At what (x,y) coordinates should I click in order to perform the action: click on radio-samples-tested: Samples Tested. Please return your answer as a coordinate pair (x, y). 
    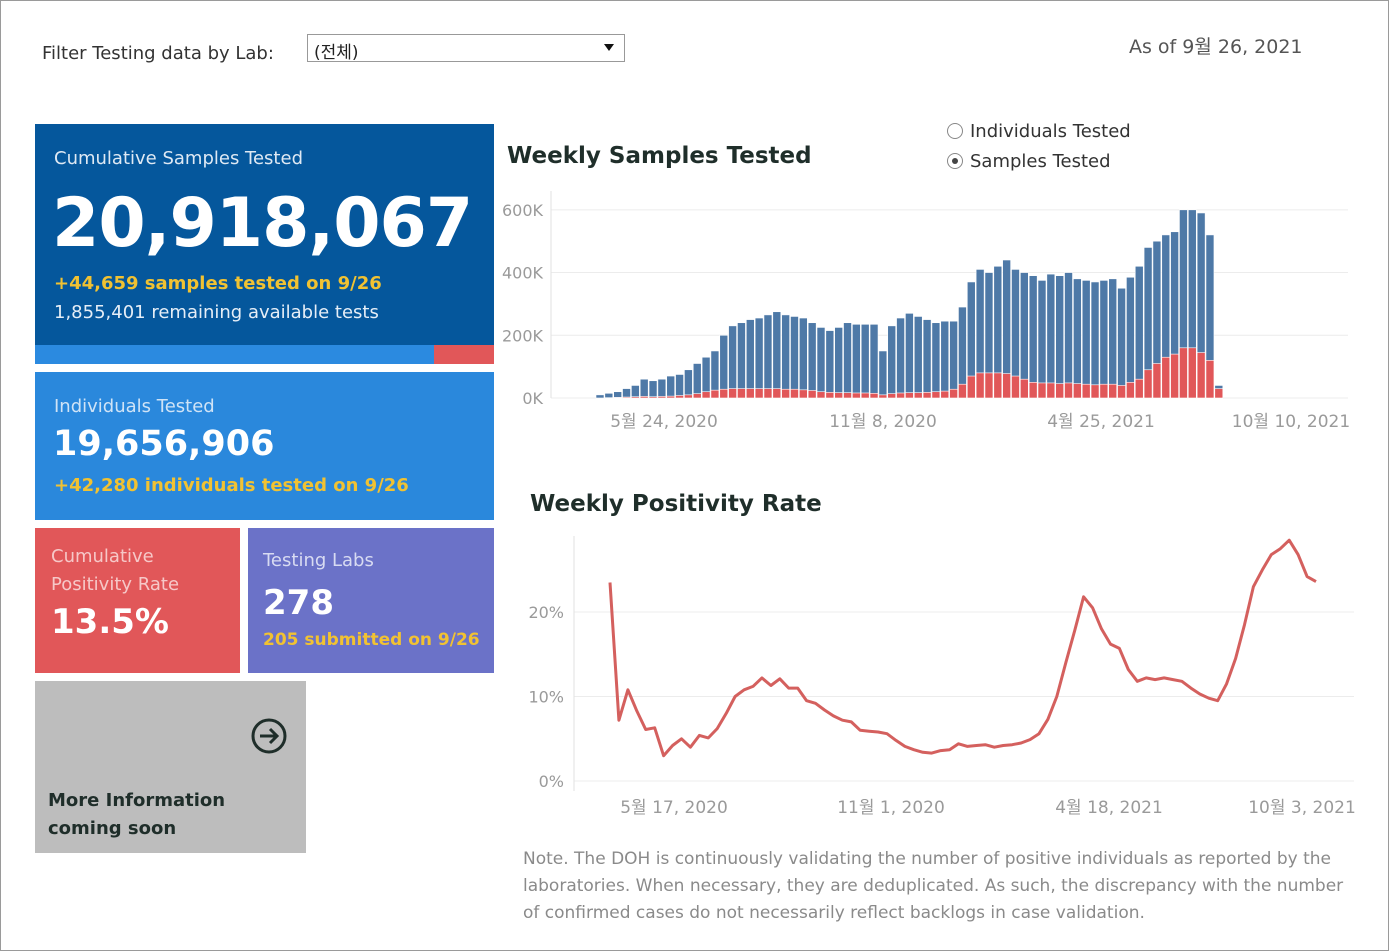
    Looking at the image, I should click on (1029, 161).